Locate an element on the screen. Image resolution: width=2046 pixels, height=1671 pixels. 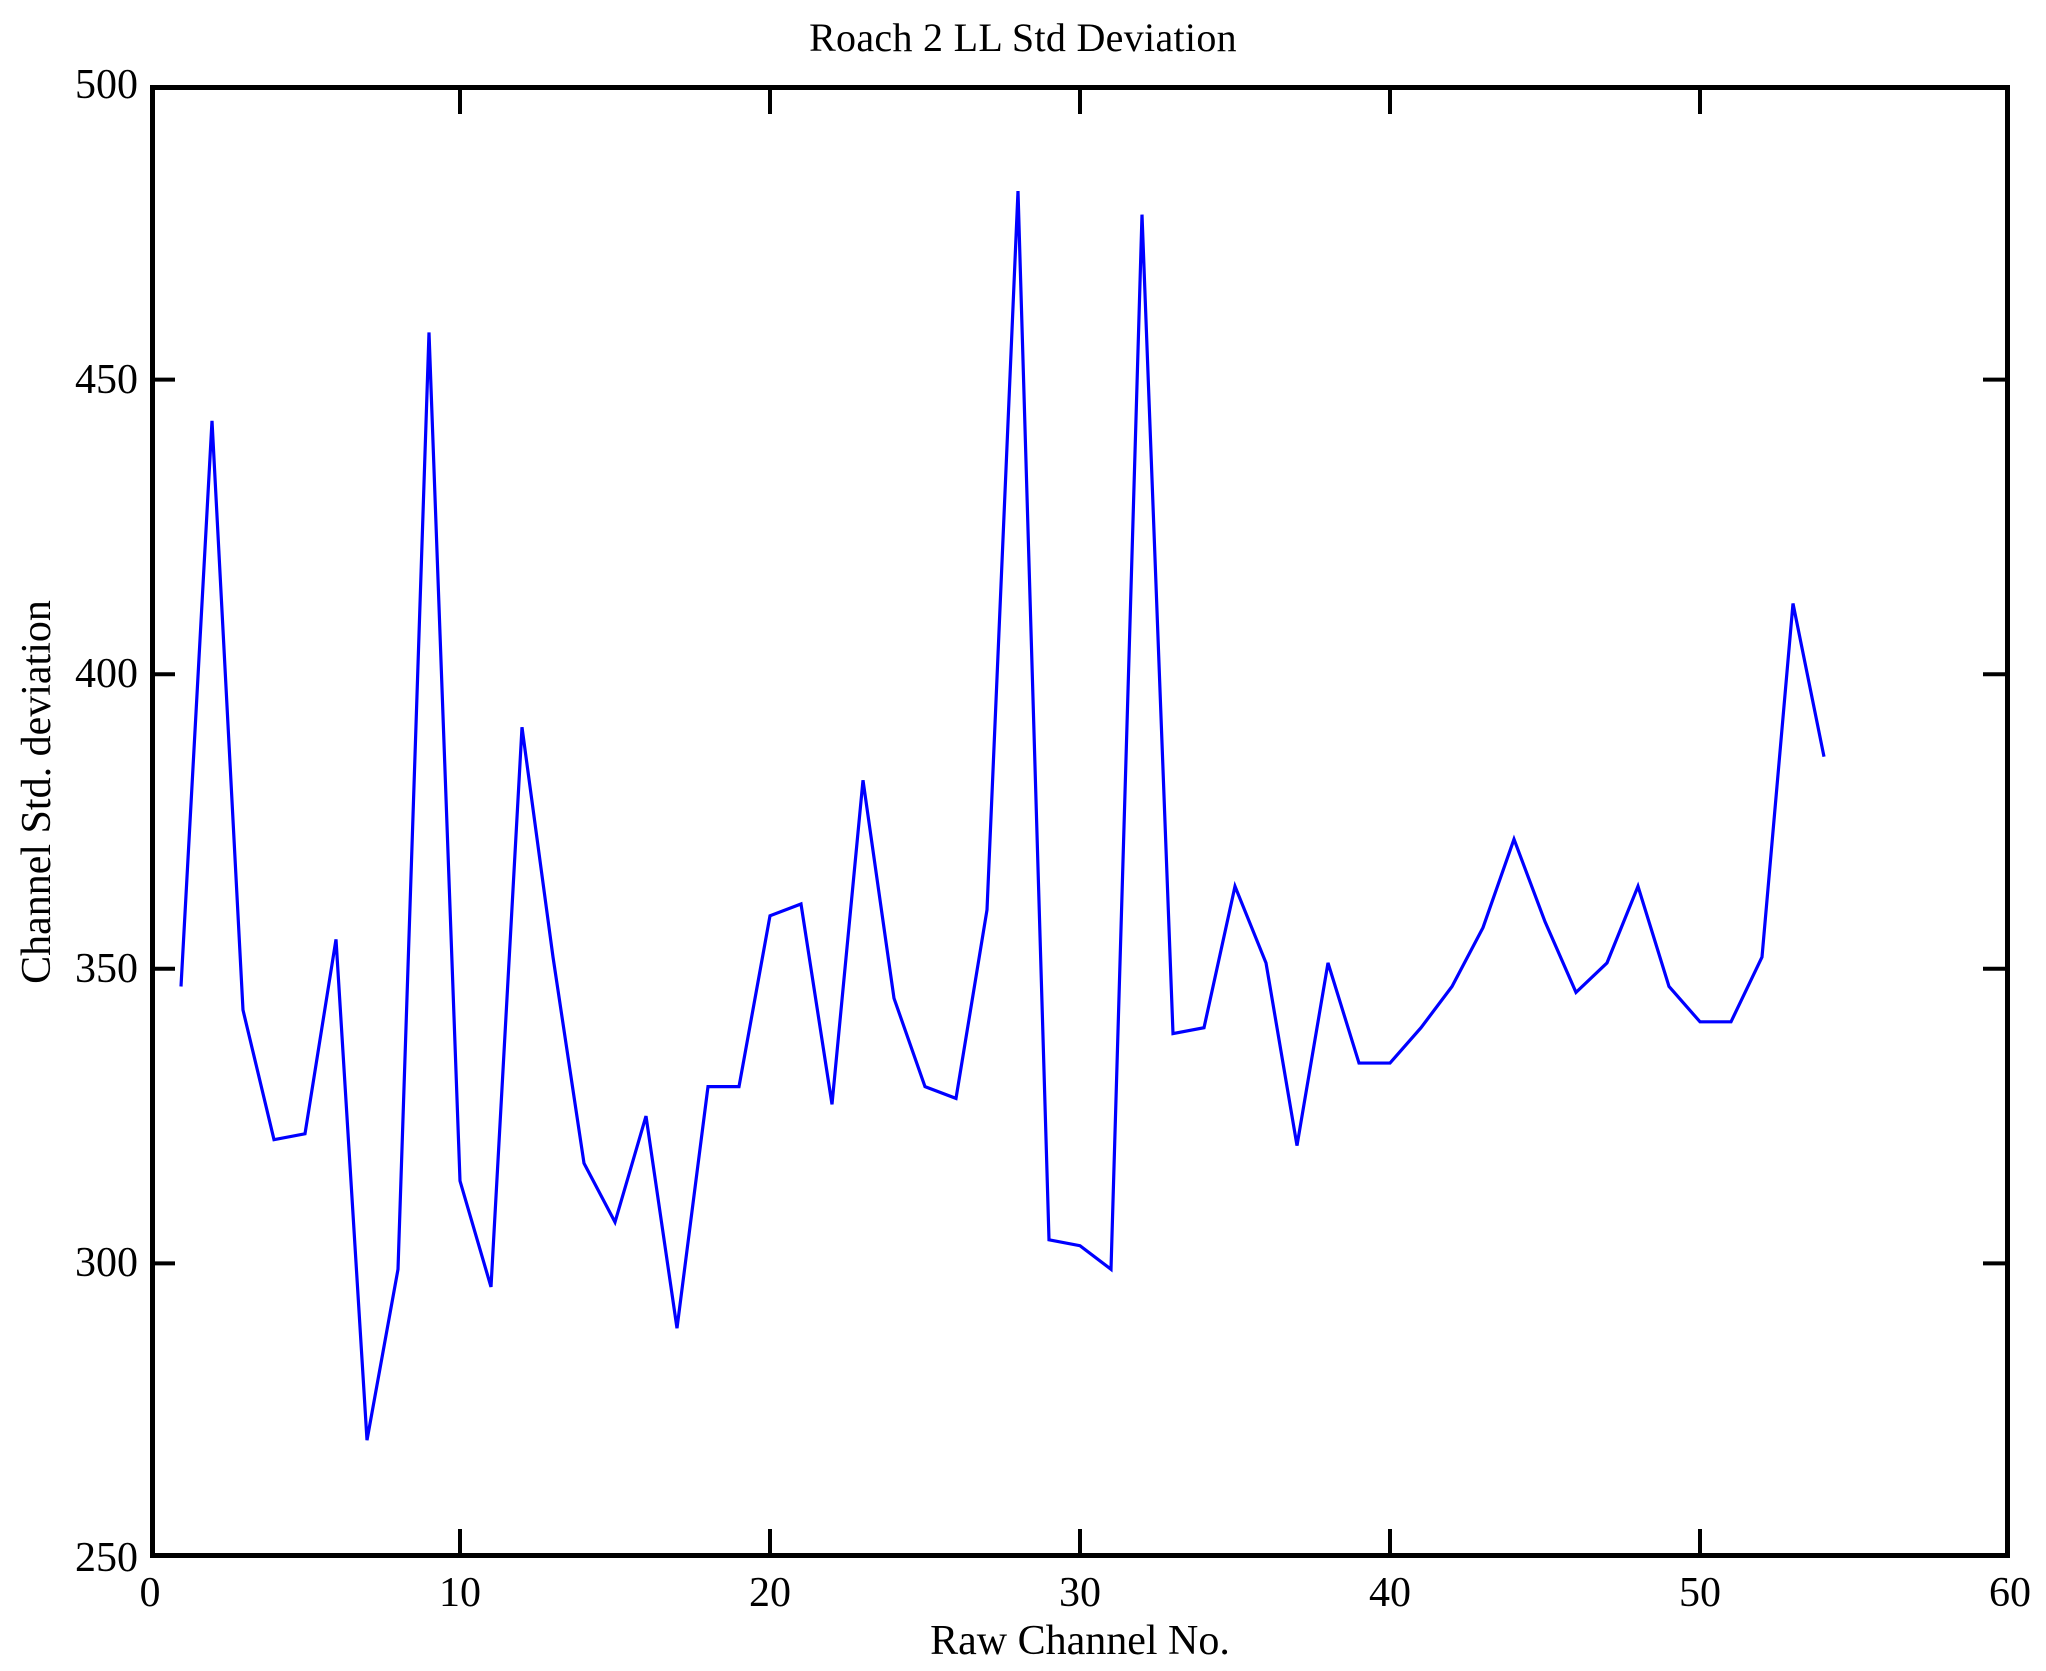
y-tick-label-300: 300 is located at coordinates (106, 1263).